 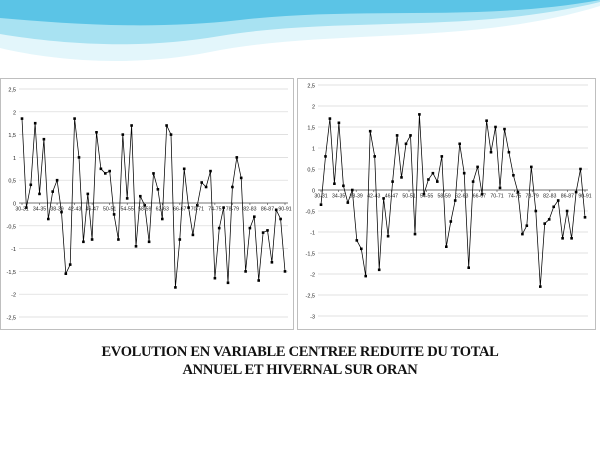 What do you see at coordinates (312, 234) in the screenshot?
I see `y-tick-label: -1` at bounding box center [312, 234].